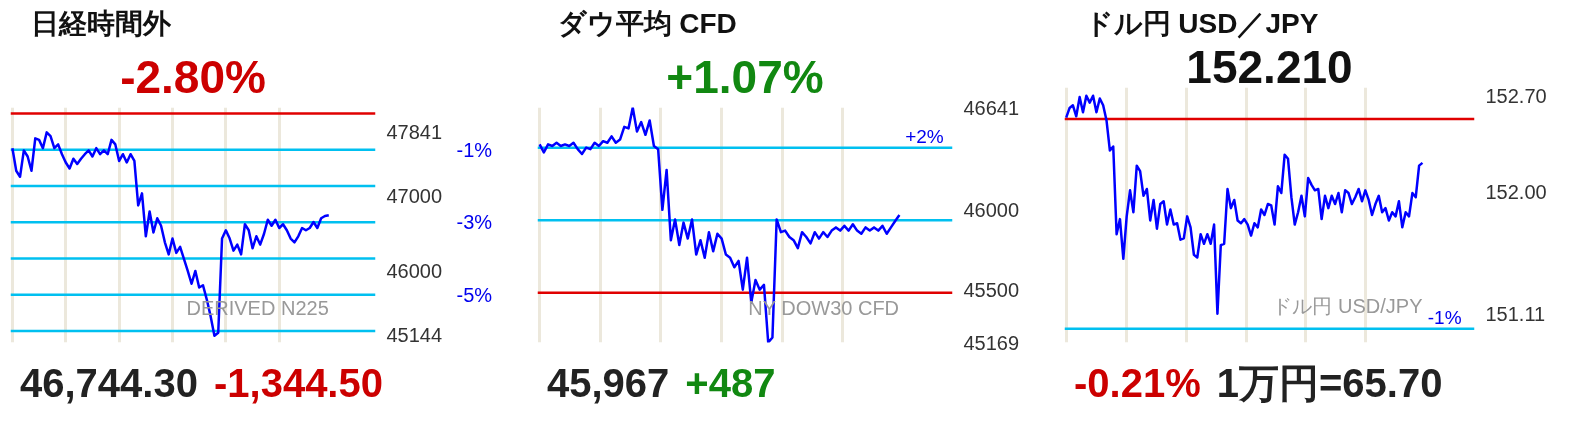 The width and height of the screenshot is (1569, 439). I want to click on y2-tick-label: -5%, so click(474, 294).